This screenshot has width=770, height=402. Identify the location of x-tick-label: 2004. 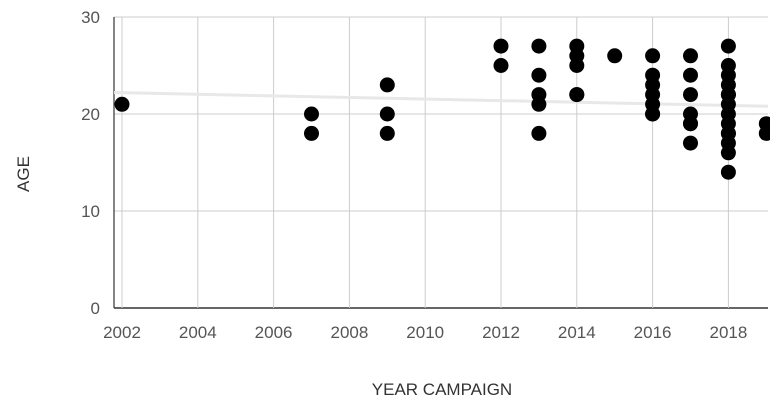
(198, 332).